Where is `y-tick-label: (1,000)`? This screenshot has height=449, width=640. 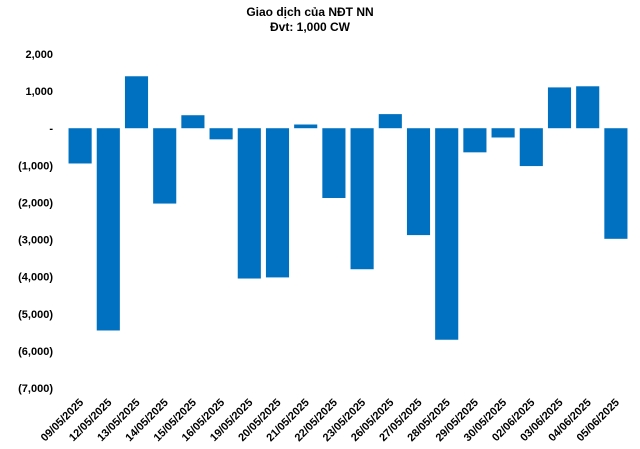 y-tick-label: (1,000) is located at coordinates (35, 166).